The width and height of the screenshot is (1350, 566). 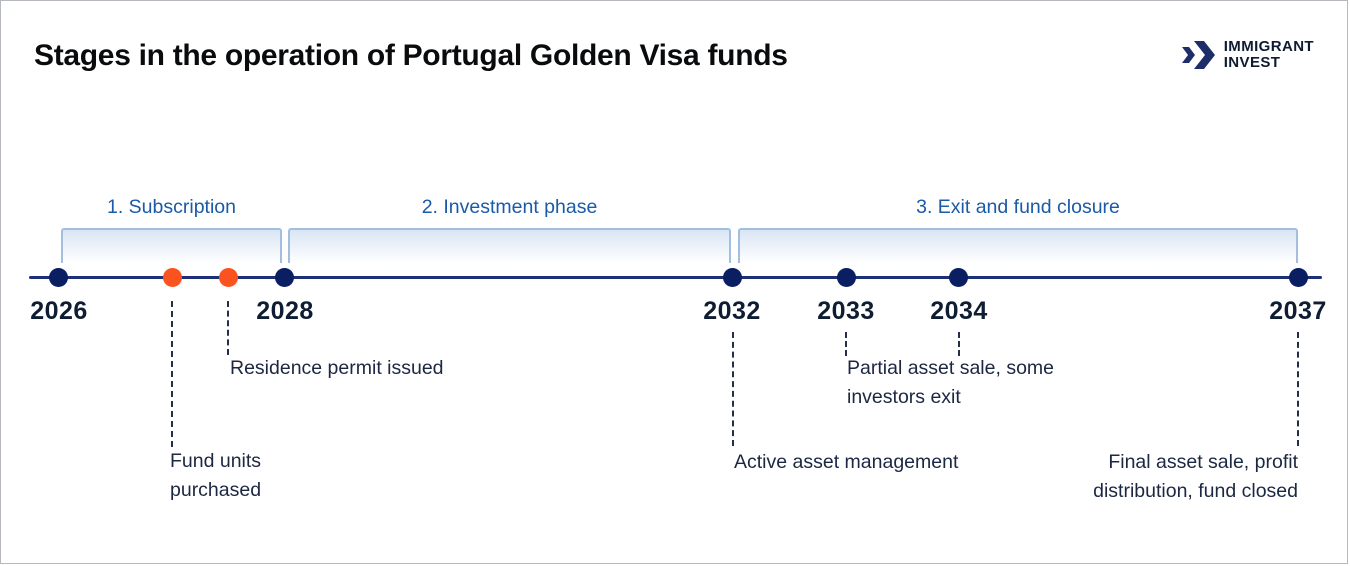 What do you see at coordinates (337, 368) in the screenshot?
I see `annotation-residence-permit: Residence permit issued` at bounding box center [337, 368].